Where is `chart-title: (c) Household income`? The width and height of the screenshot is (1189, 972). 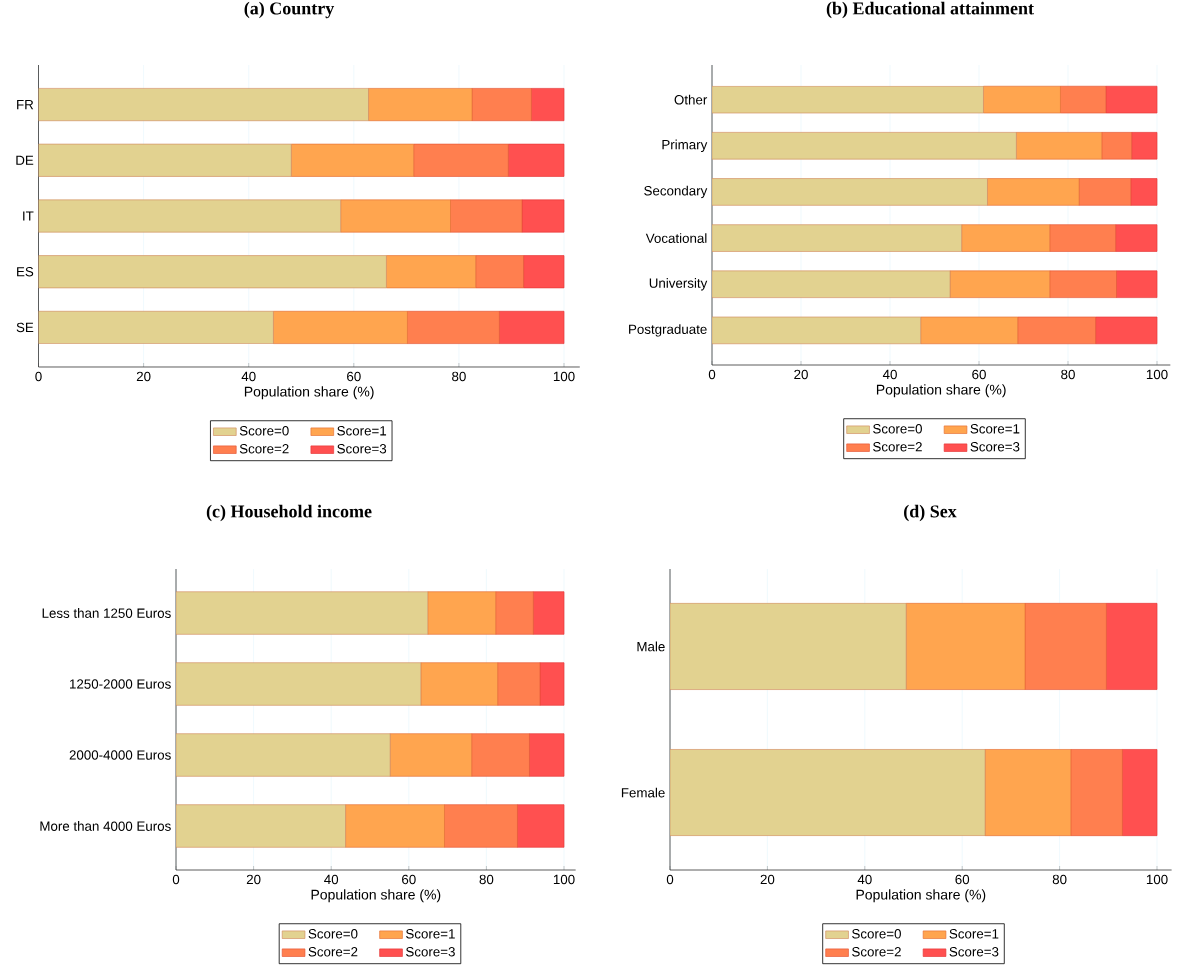
chart-title: (c) Household income is located at coordinates (289, 513).